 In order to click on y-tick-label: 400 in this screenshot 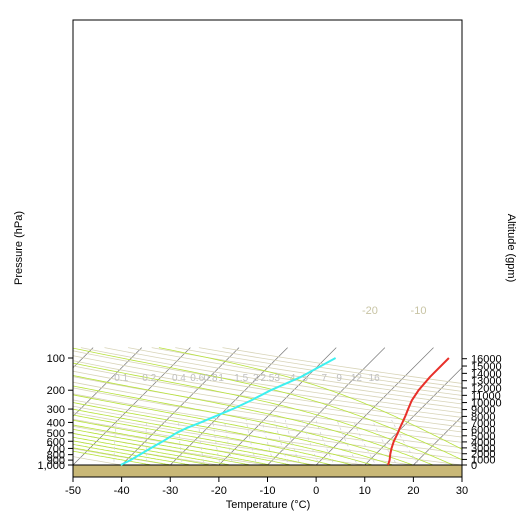, I will do `click(56, 423)`.